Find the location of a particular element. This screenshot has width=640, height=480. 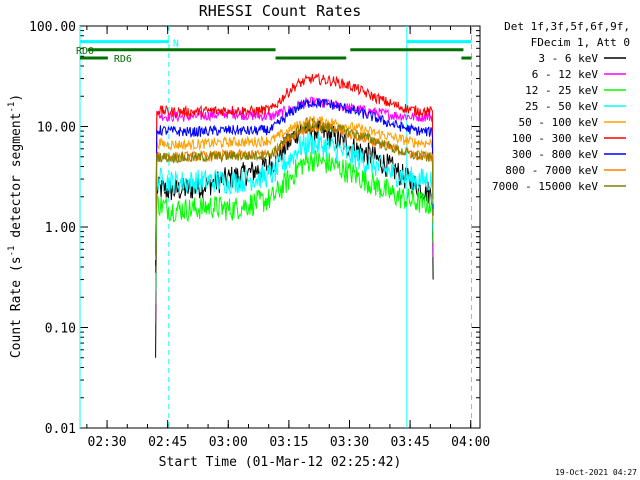

flag-label-n: N is located at coordinates (176, 44).